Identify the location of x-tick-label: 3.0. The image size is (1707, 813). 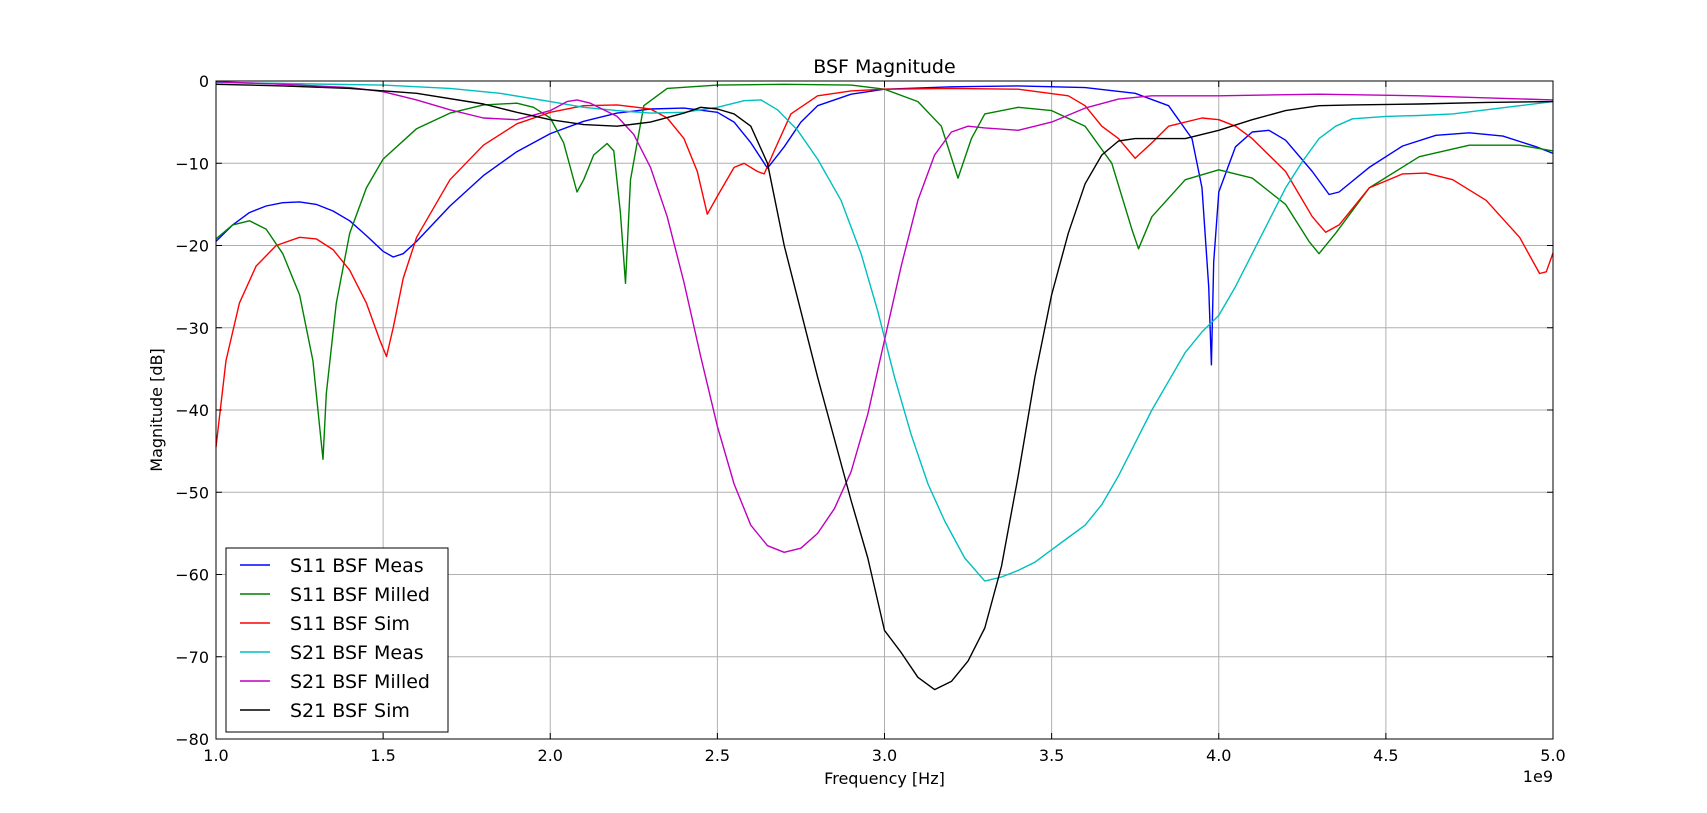
(884, 755).